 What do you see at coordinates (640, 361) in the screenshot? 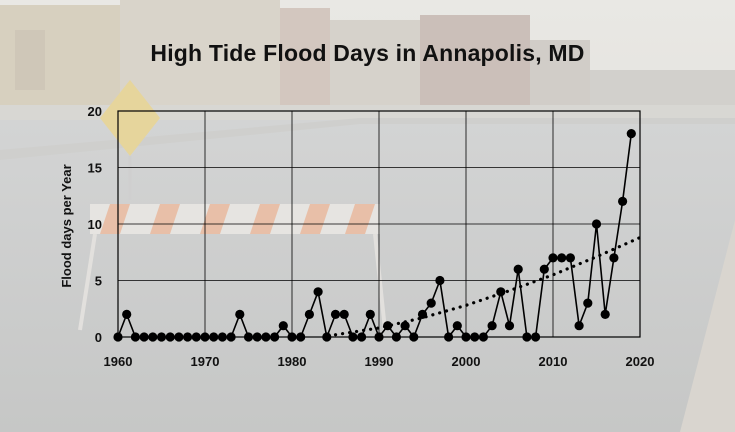
I see `x-tick-label: 2020` at bounding box center [640, 361].